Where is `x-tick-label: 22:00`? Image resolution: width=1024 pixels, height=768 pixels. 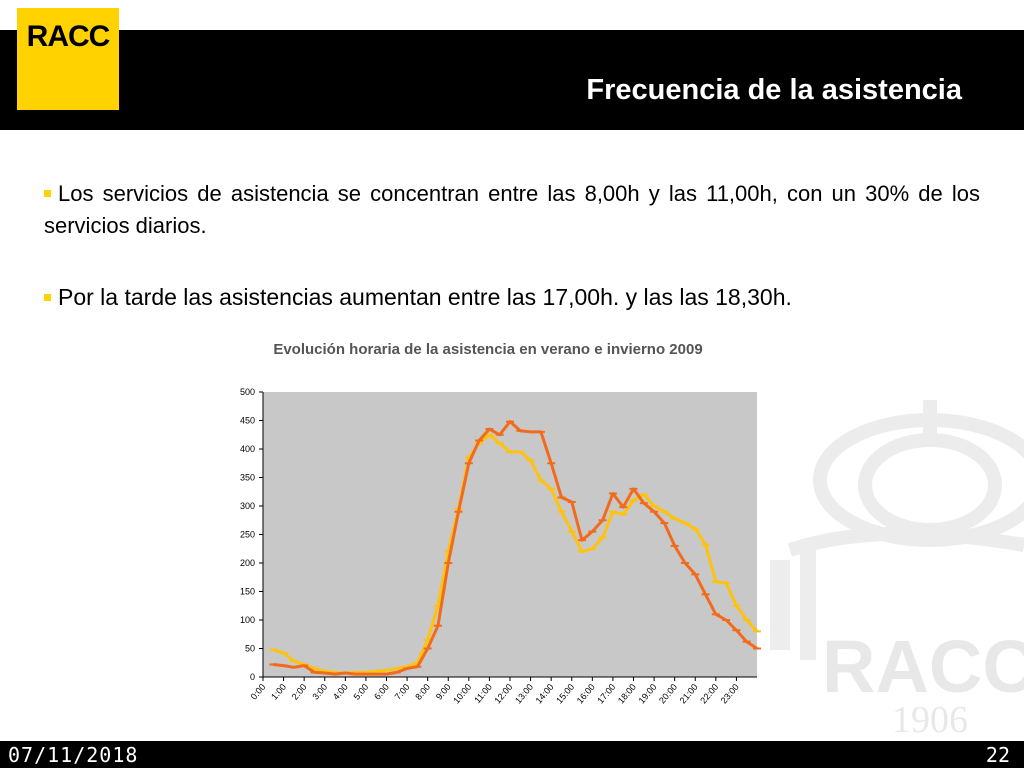
x-tick-label: 22:00 is located at coordinates (709, 694).